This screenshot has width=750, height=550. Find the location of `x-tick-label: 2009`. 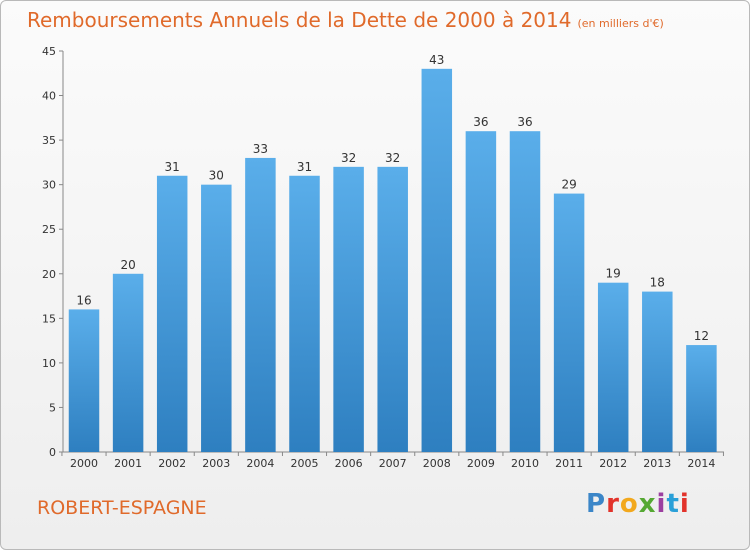

x-tick-label: 2009 is located at coordinates (481, 463).